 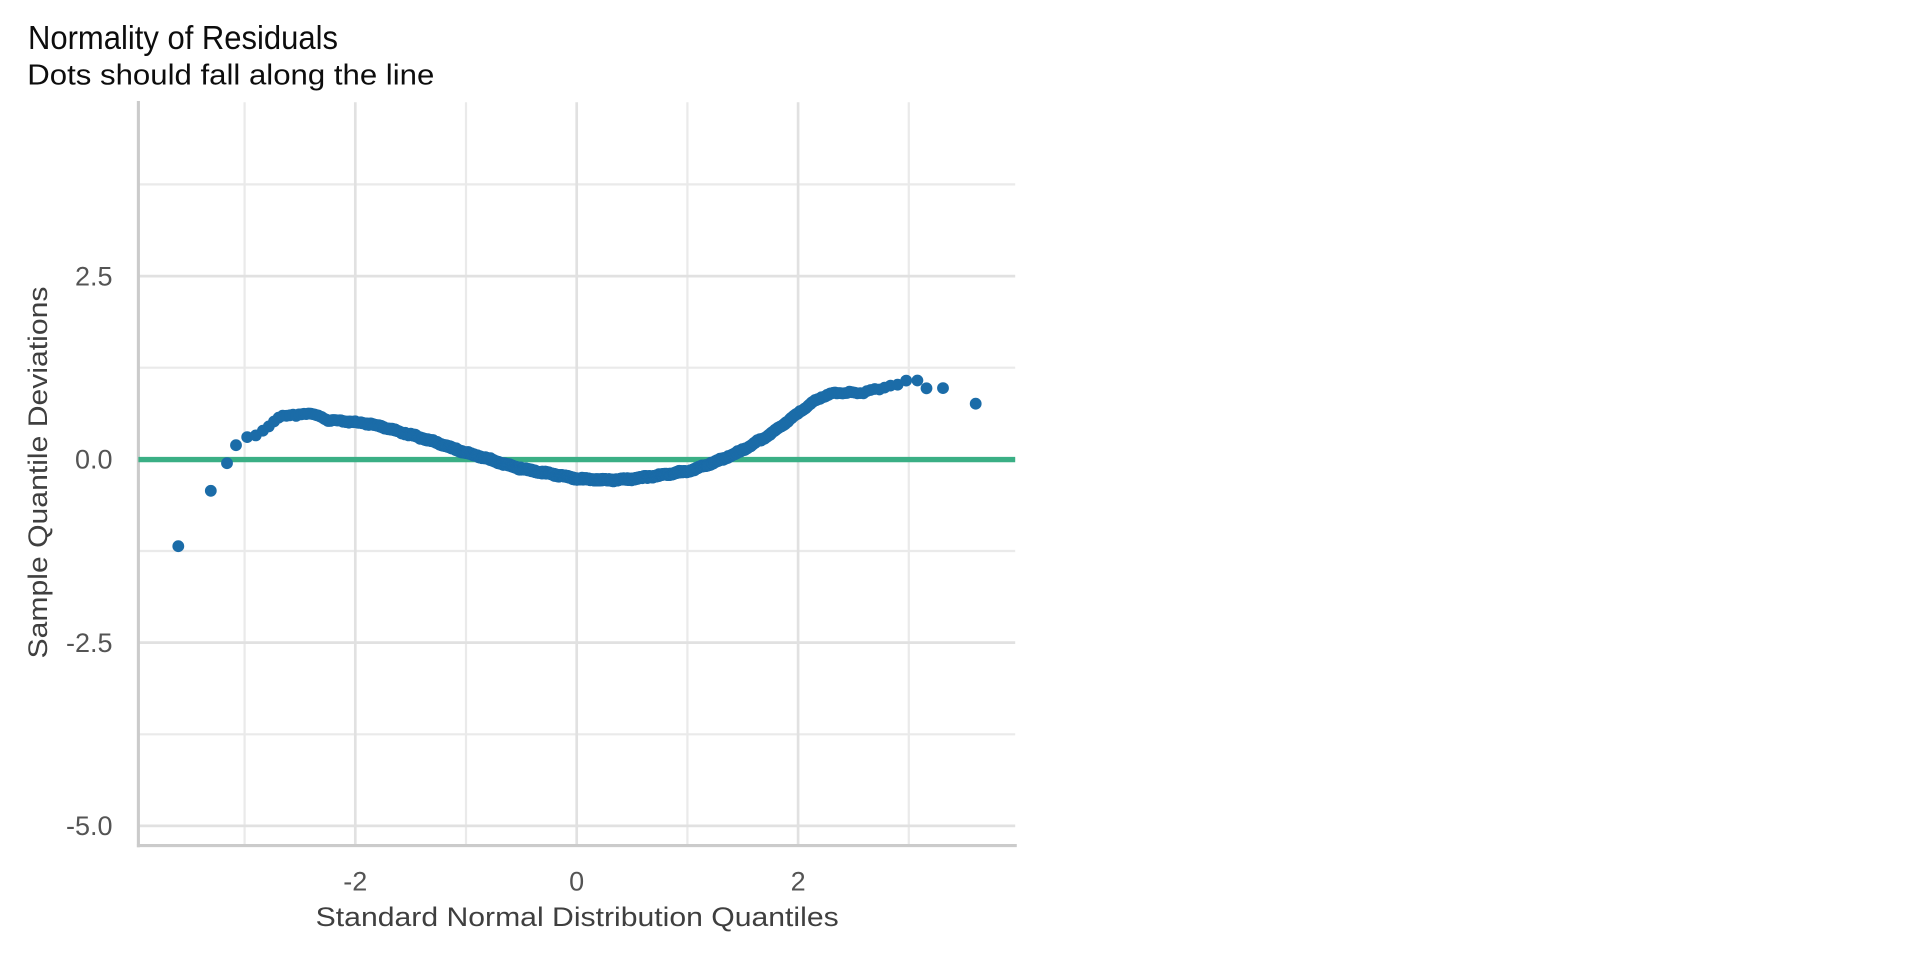 I want to click on svg-text: Sample Quantile Deviations, so click(x=38, y=473).